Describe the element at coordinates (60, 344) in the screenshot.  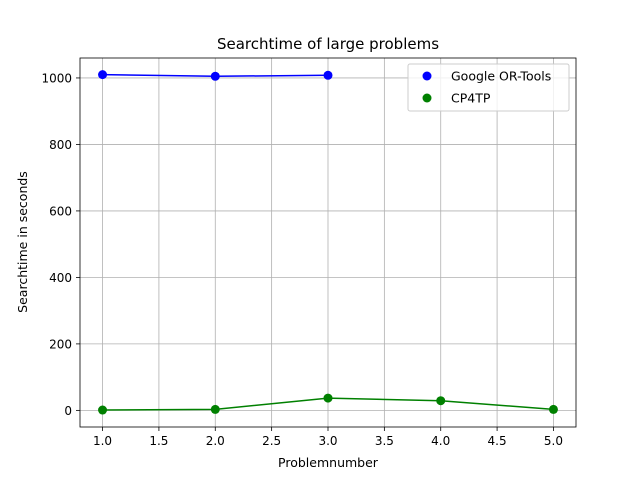
I see `y-tick-label-1: 200` at that location.